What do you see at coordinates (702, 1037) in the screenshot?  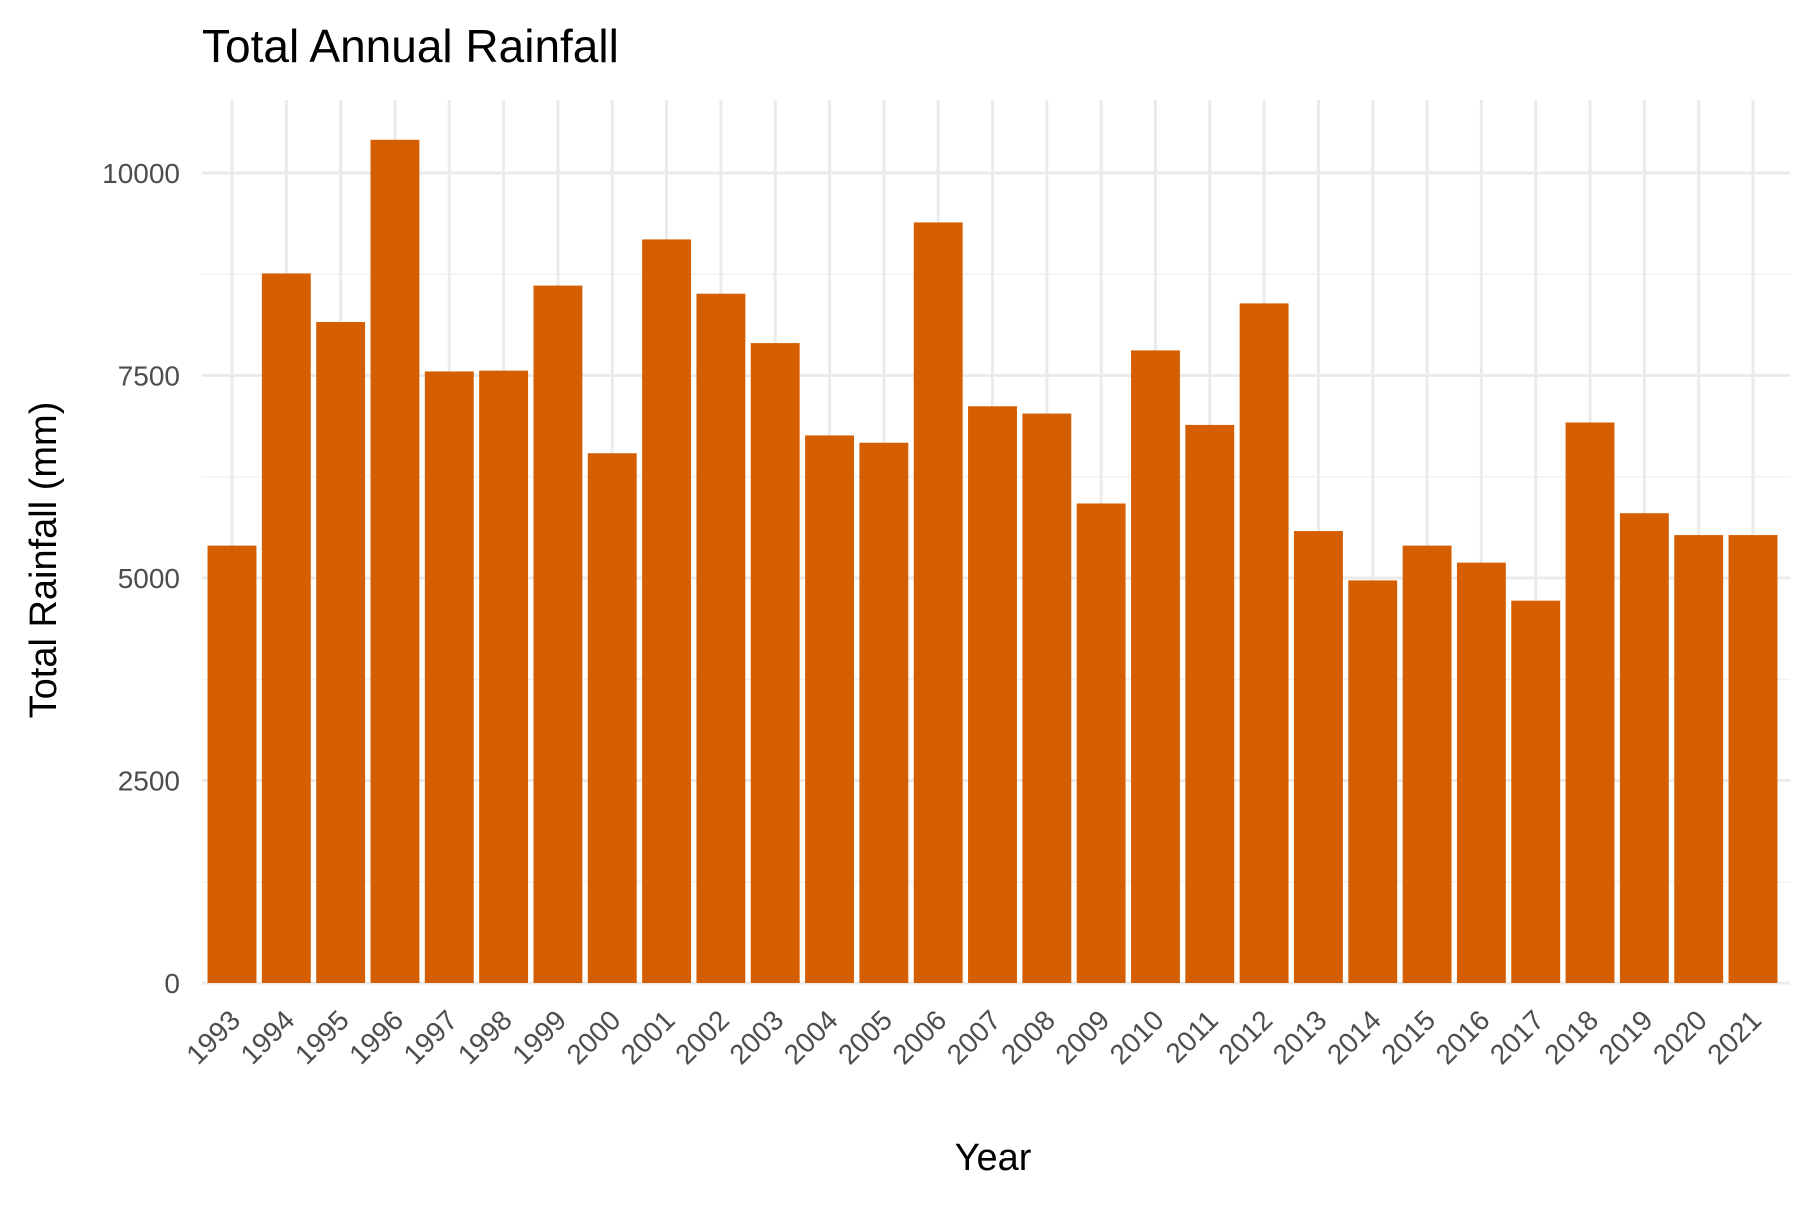 I see `x-tick-label: 2002` at bounding box center [702, 1037].